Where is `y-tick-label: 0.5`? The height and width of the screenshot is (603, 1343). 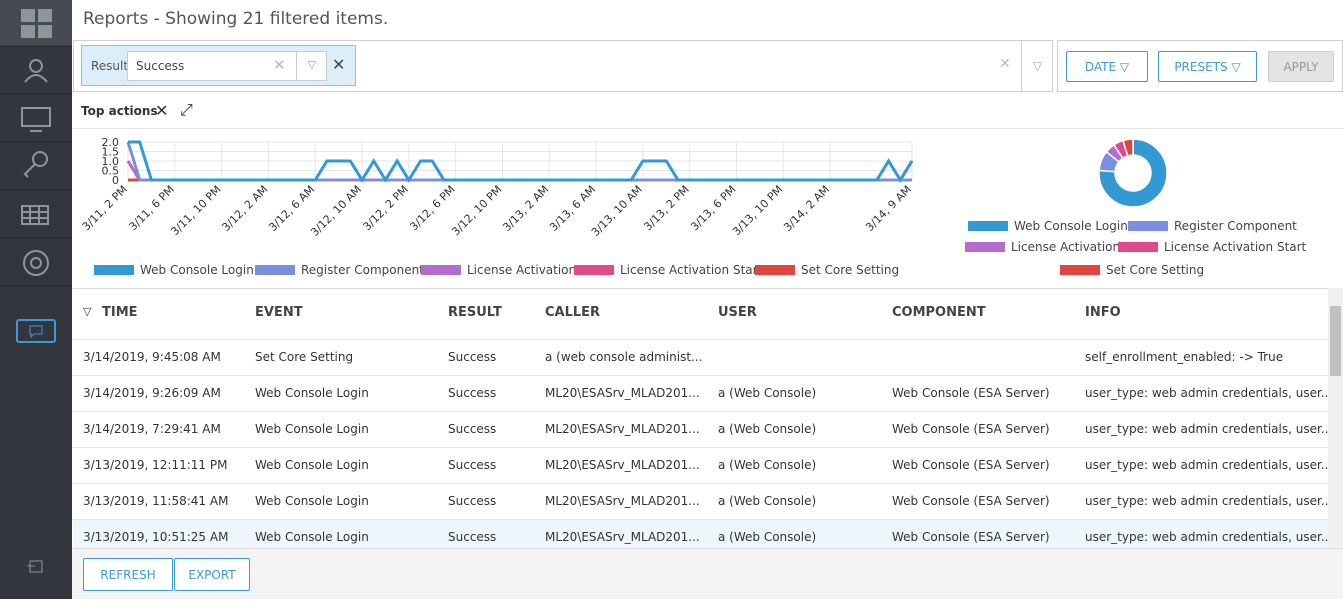 y-tick-label: 0.5 is located at coordinates (111, 171).